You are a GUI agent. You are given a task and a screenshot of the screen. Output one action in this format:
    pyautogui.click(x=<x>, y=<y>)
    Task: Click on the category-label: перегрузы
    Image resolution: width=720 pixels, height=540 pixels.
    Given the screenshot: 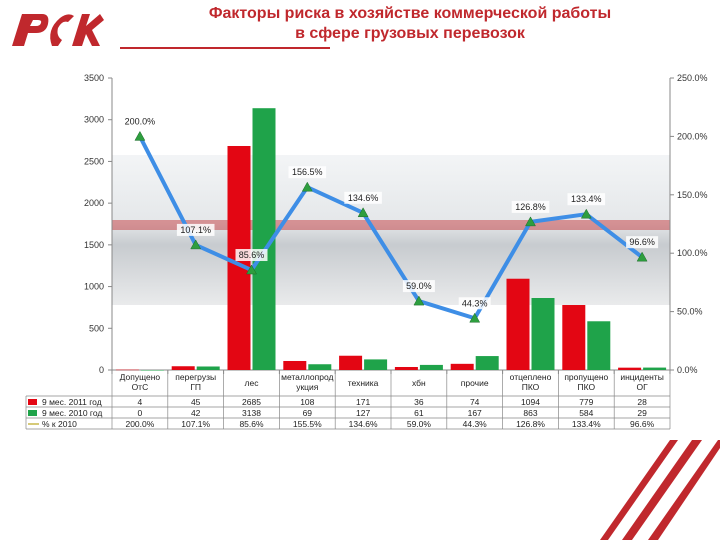 What is the action you would take?
    pyautogui.click(x=195, y=377)
    